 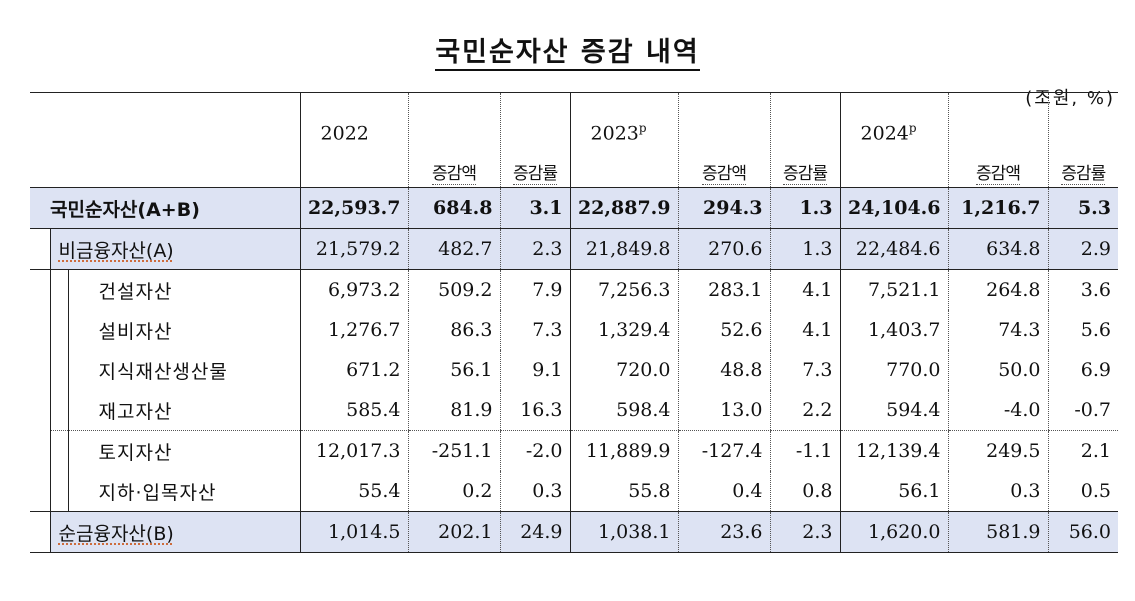 What do you see at coordinates (624, 289) in the screenshot?
I see `cell: 7,256.3` at bounding box center [624, 289].